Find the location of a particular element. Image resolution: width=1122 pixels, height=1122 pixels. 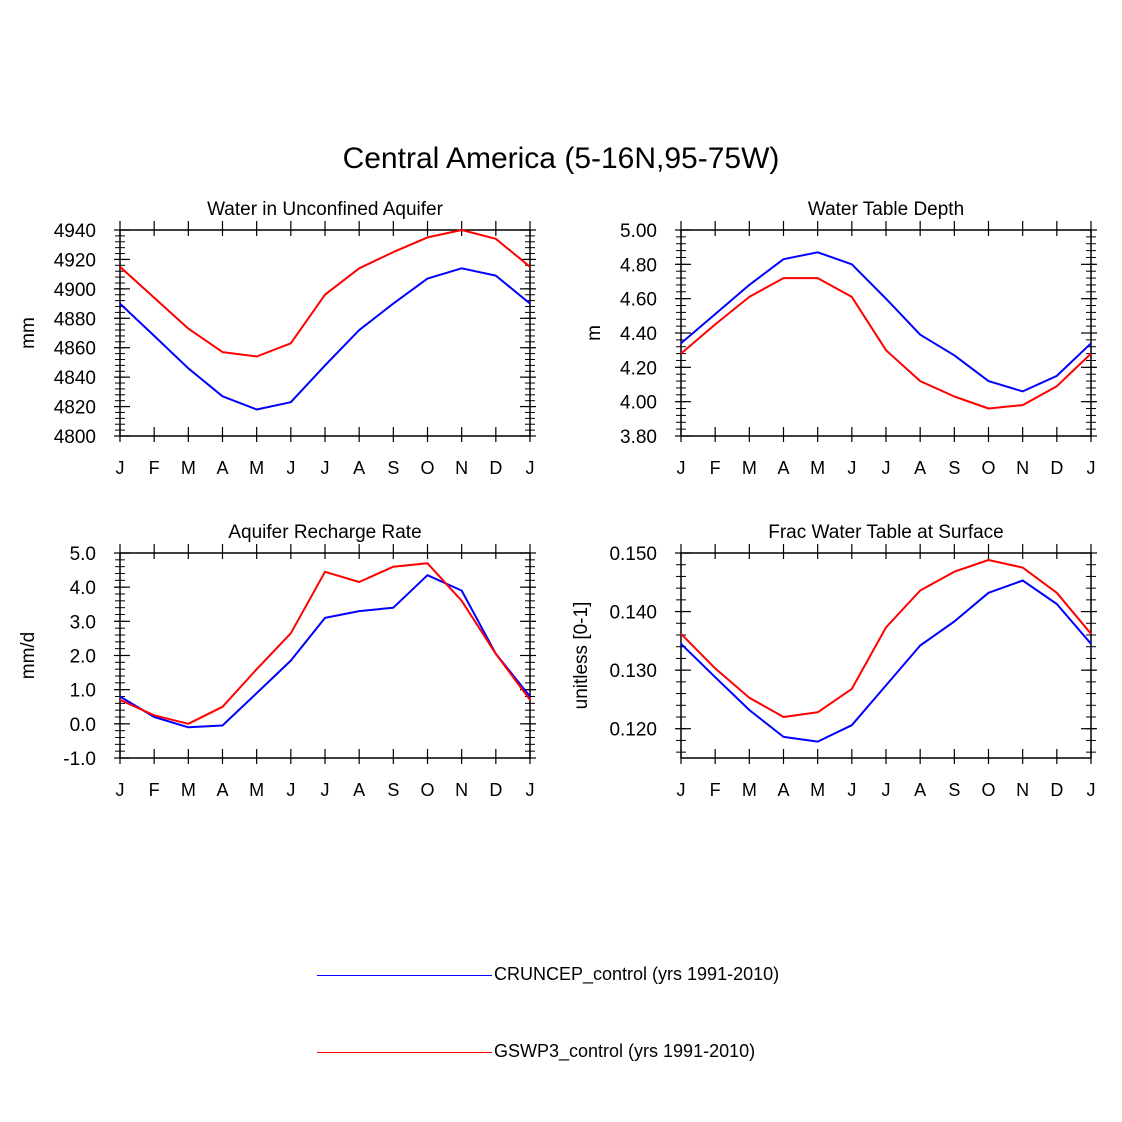

panel-3-xtick-label: O is located at coordinates (427, 790).